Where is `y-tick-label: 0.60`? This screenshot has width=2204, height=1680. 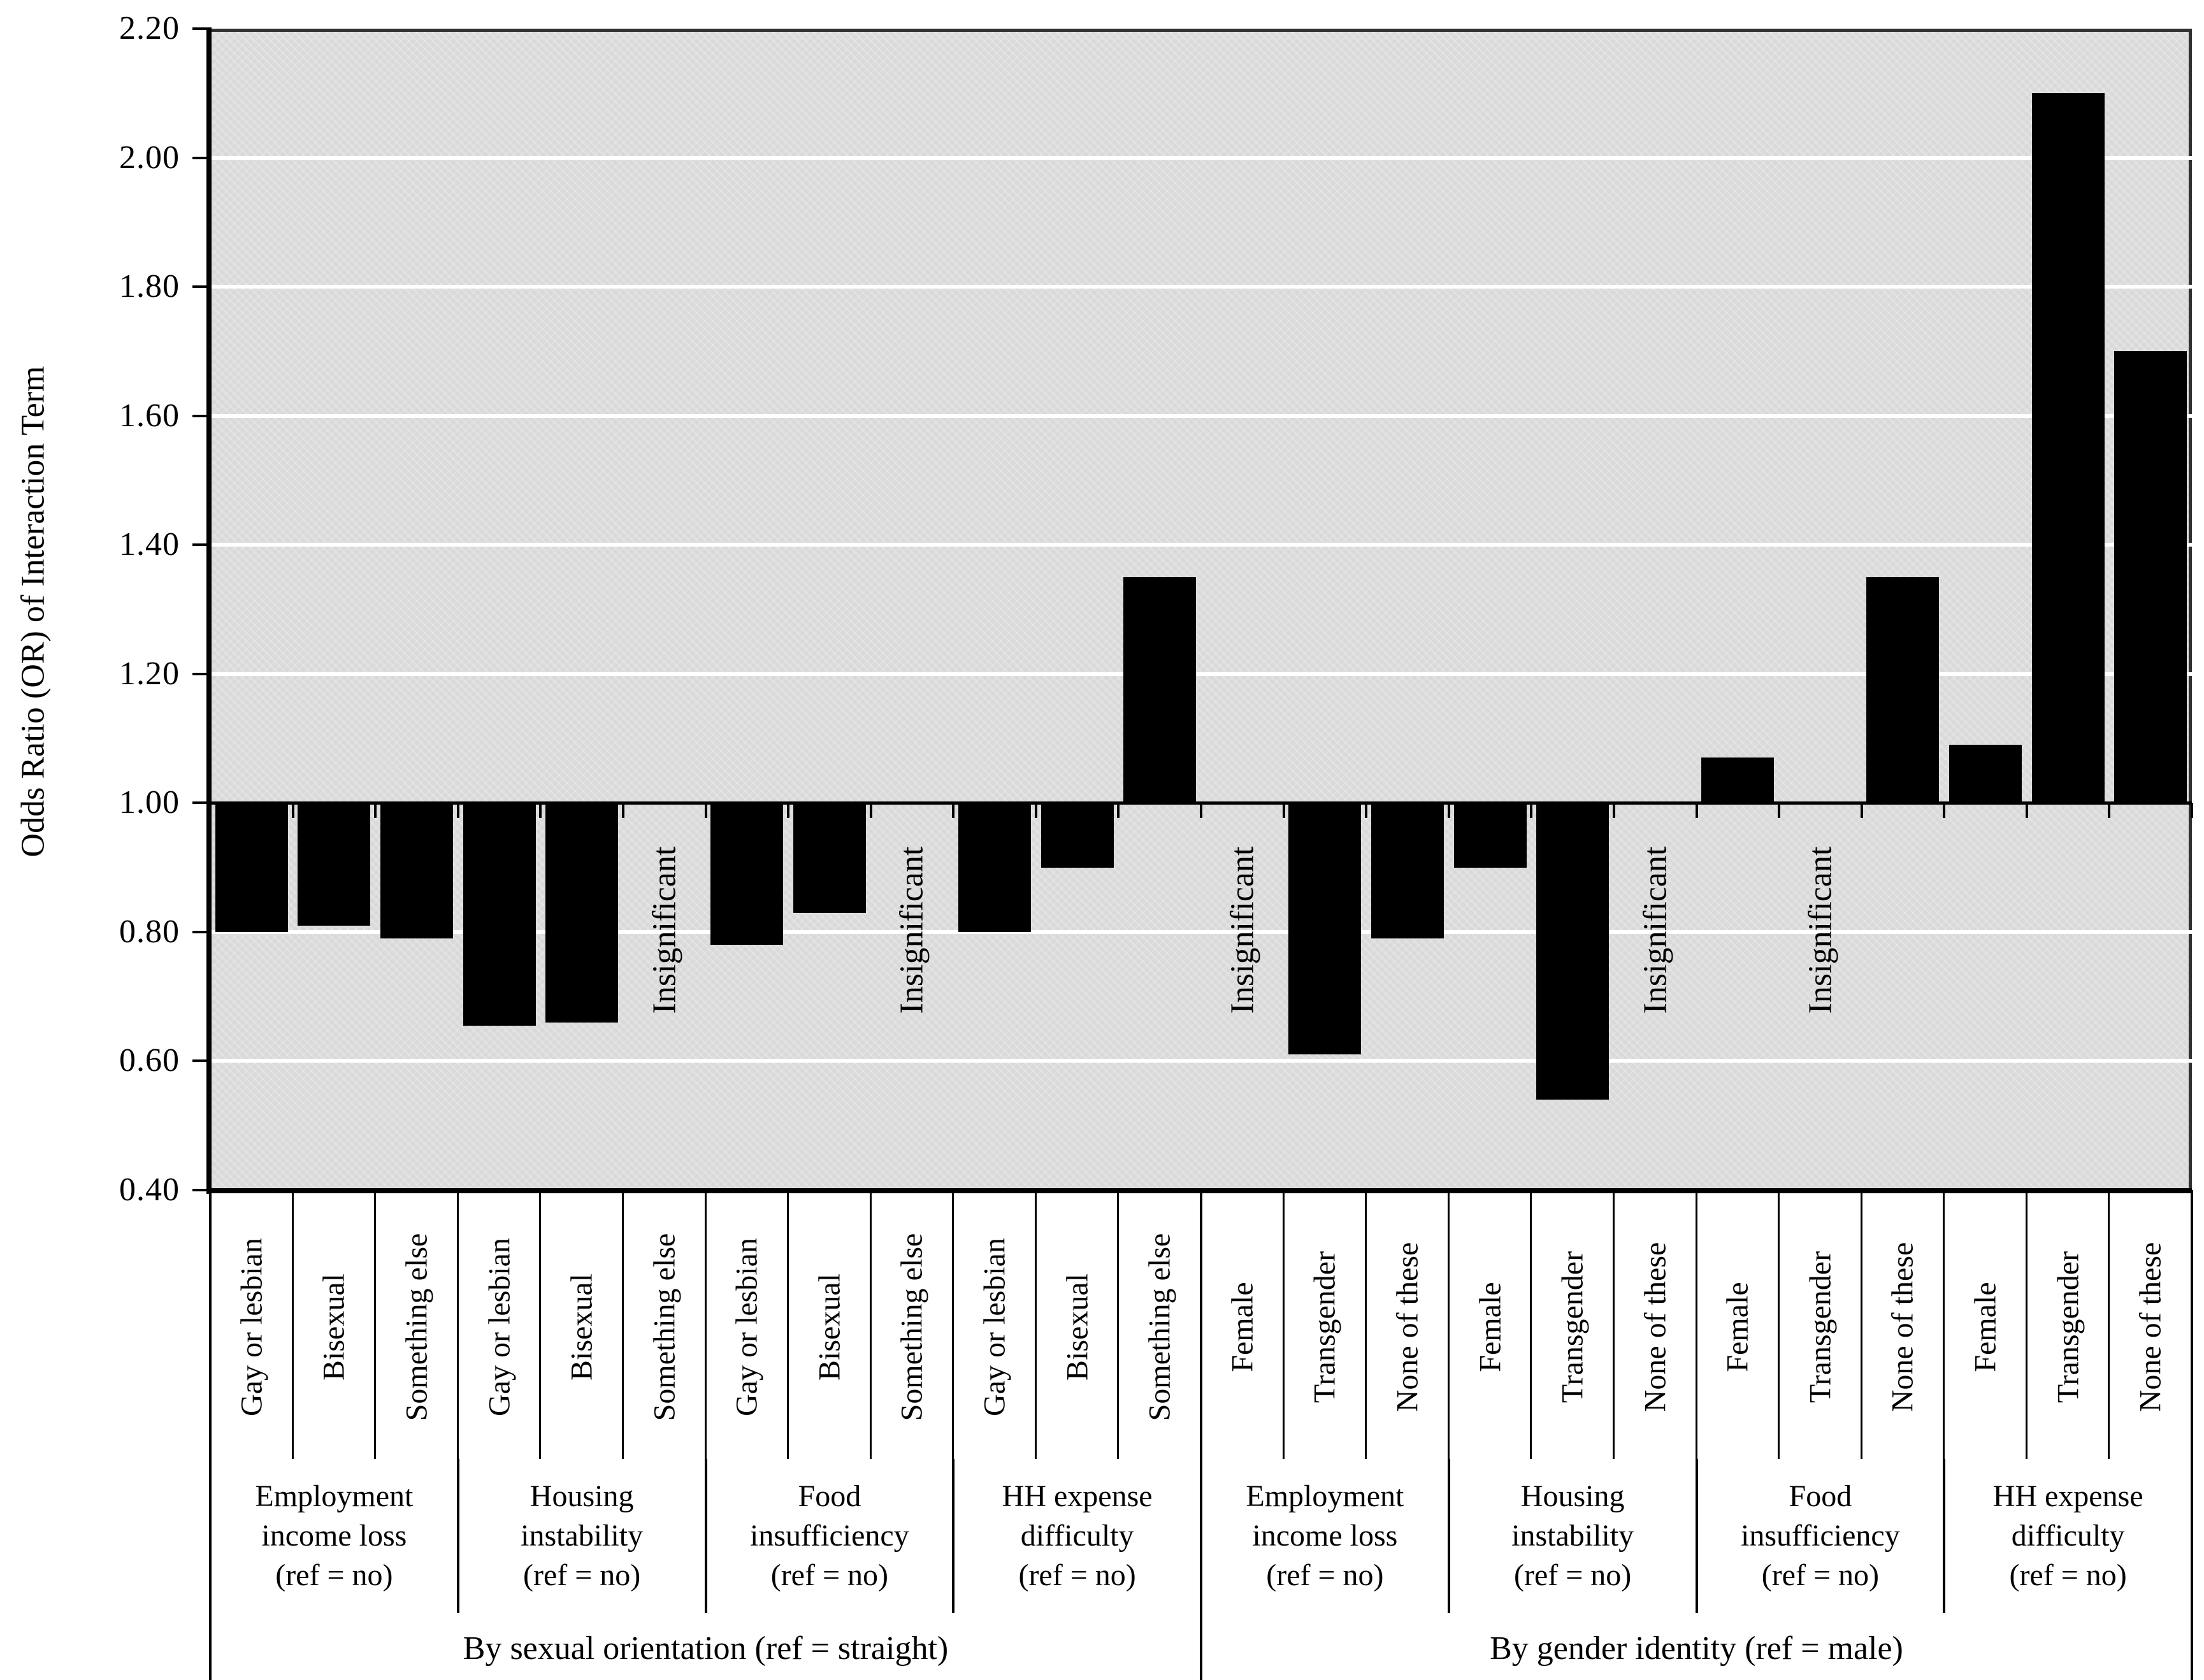
y-tick-label: 0.60 is located at coordinates (149, 1060).